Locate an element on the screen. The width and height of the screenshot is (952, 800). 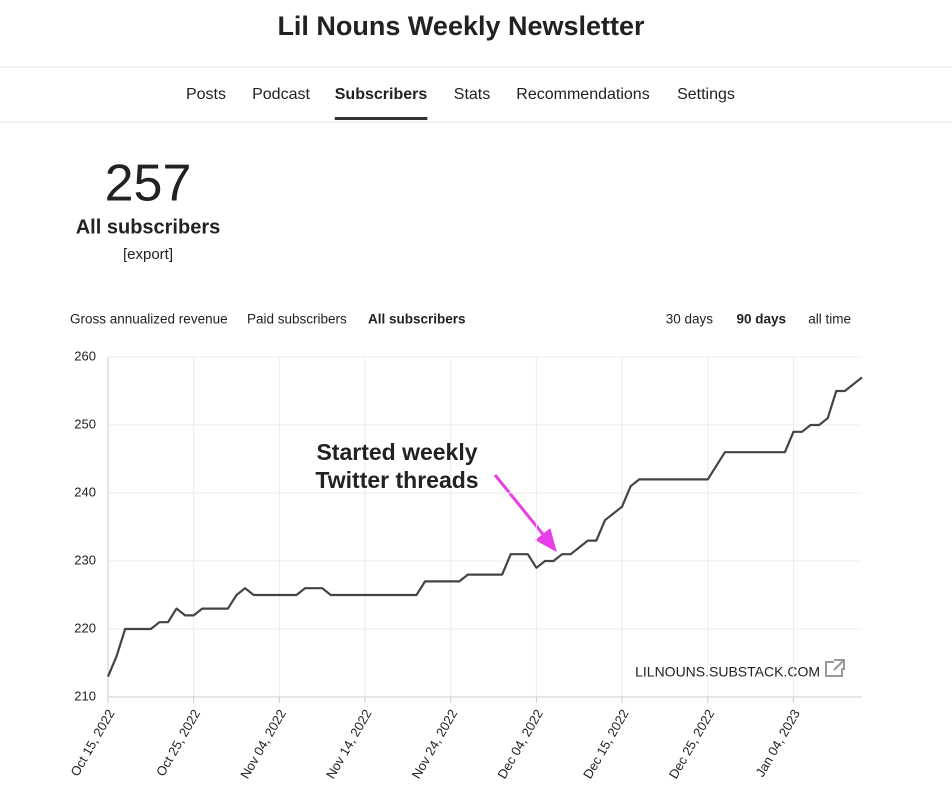
nav-tab: Settings is located at coordinates (706, 94).